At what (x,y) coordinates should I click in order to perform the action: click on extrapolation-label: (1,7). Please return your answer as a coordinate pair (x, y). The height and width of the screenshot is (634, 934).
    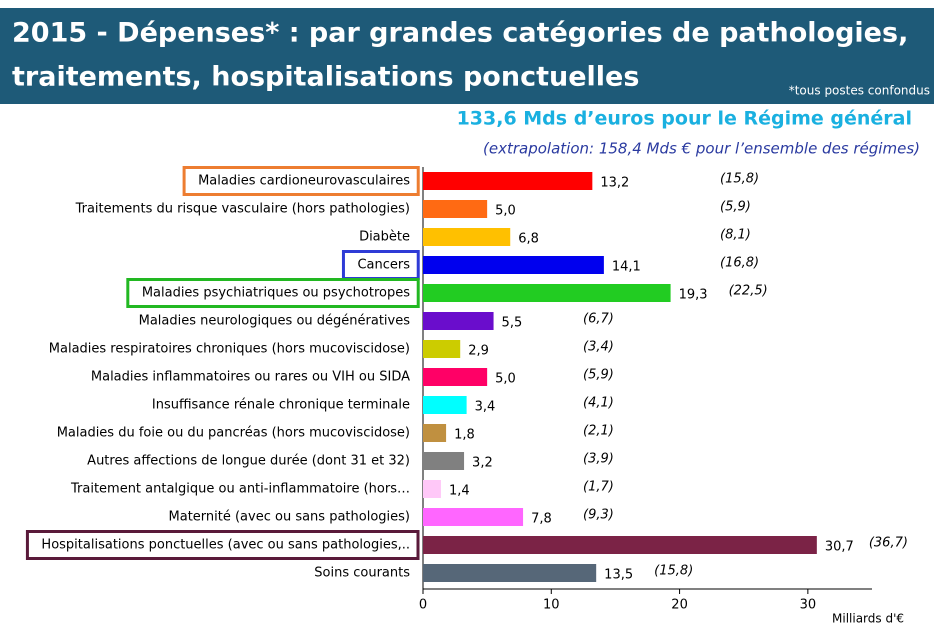
    Looking at the image, I should click on (598, 487).